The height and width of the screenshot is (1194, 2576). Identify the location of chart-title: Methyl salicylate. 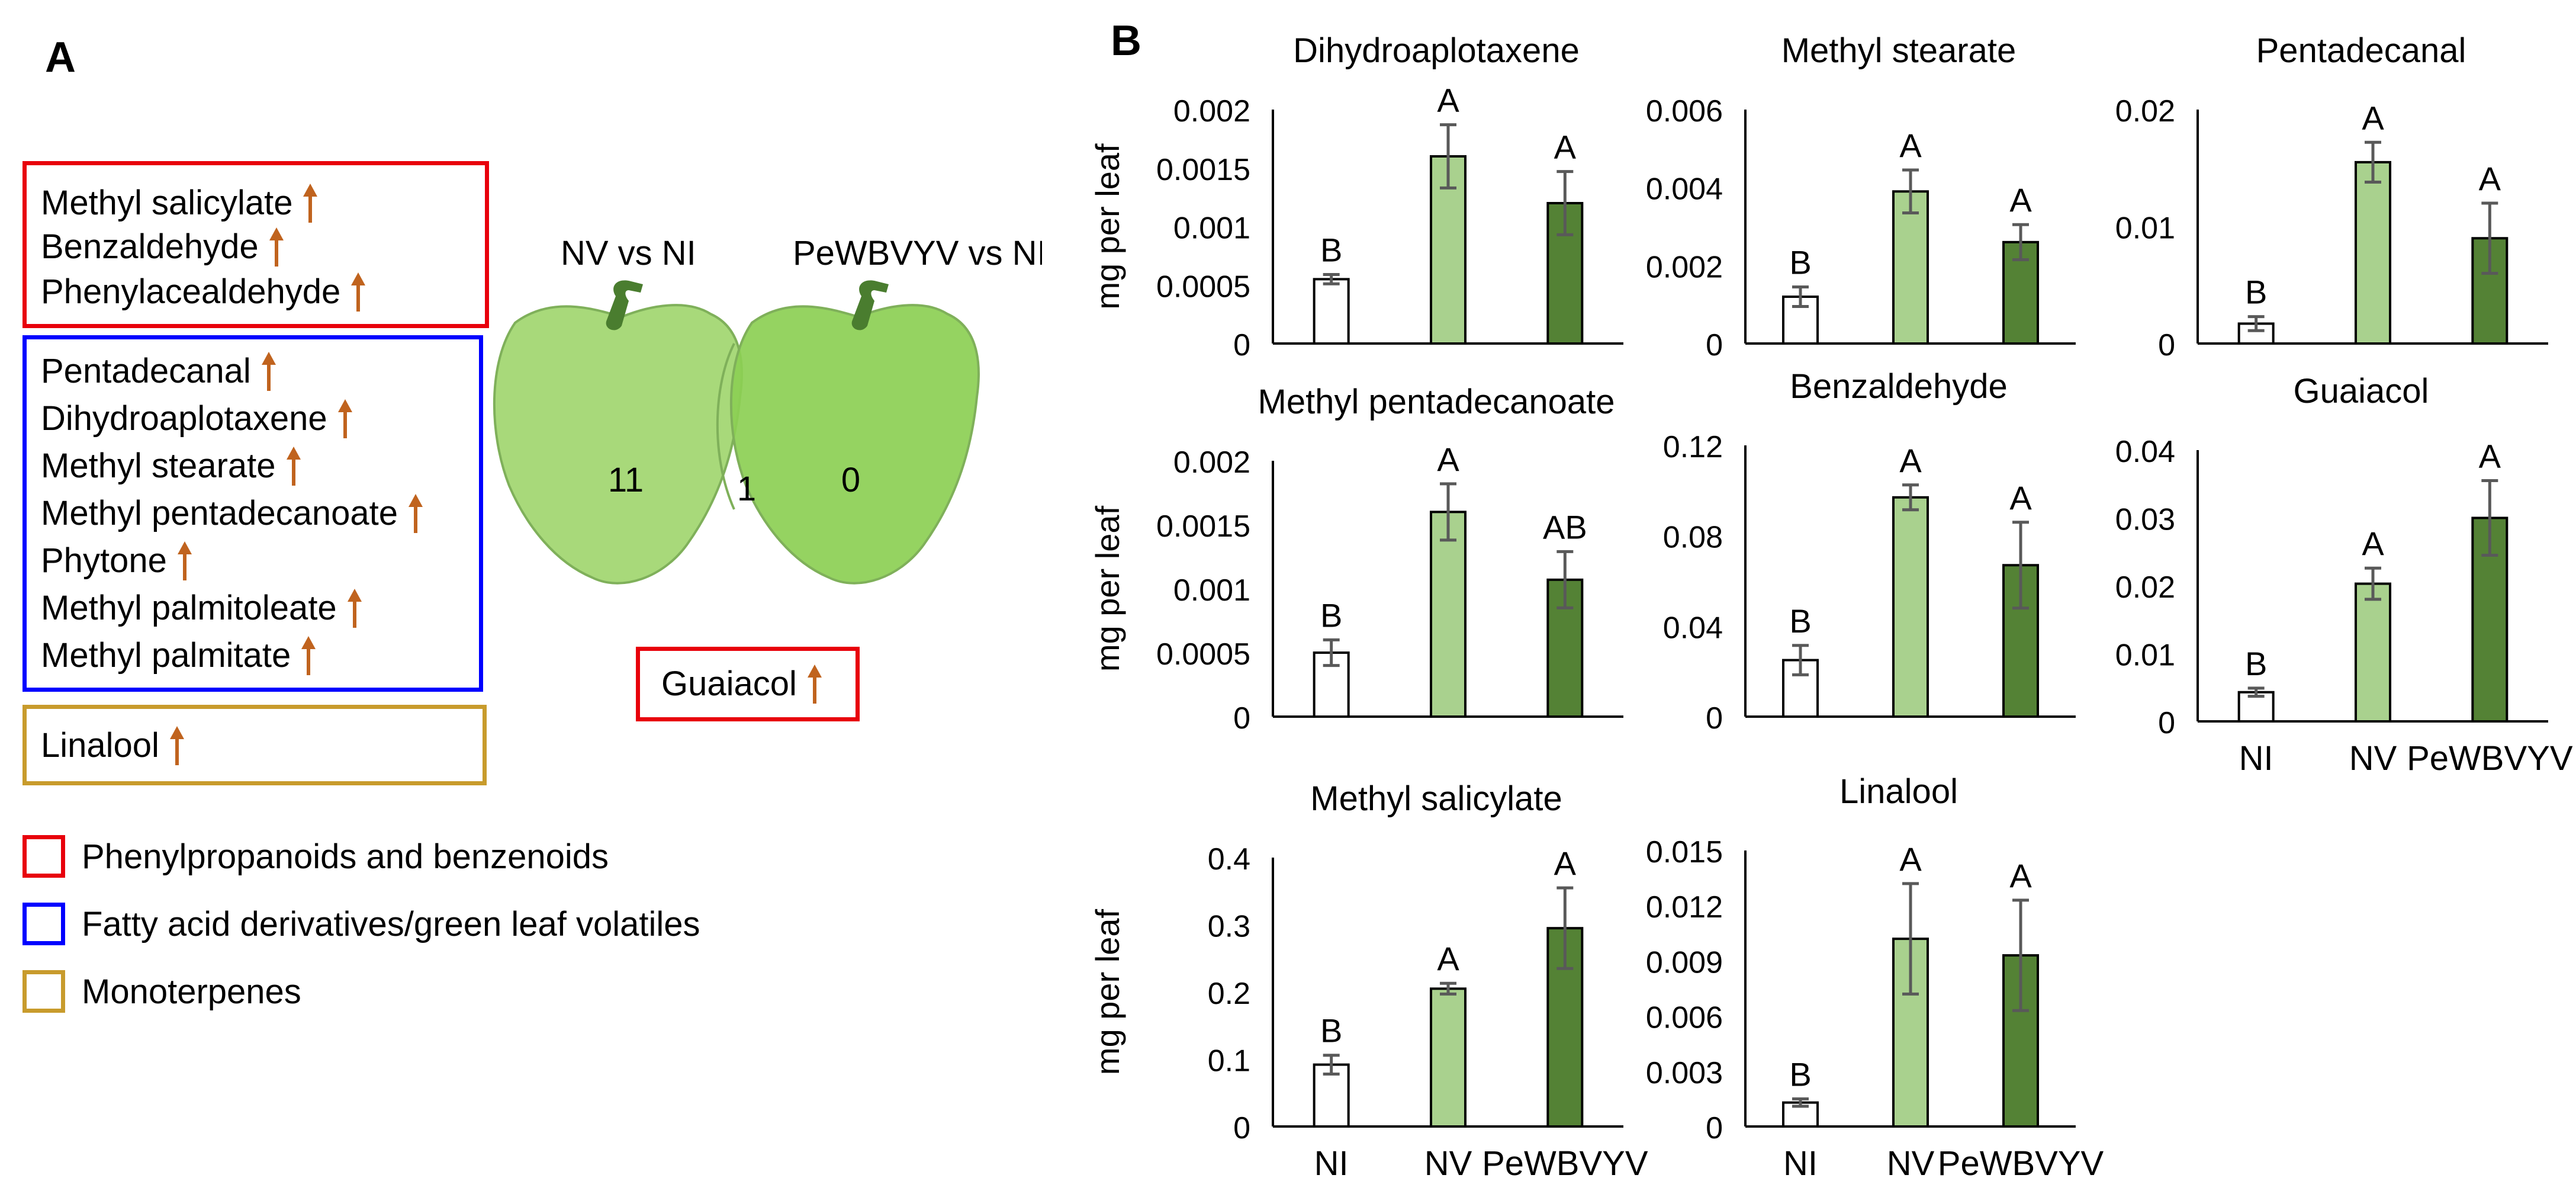
(1436, 798).